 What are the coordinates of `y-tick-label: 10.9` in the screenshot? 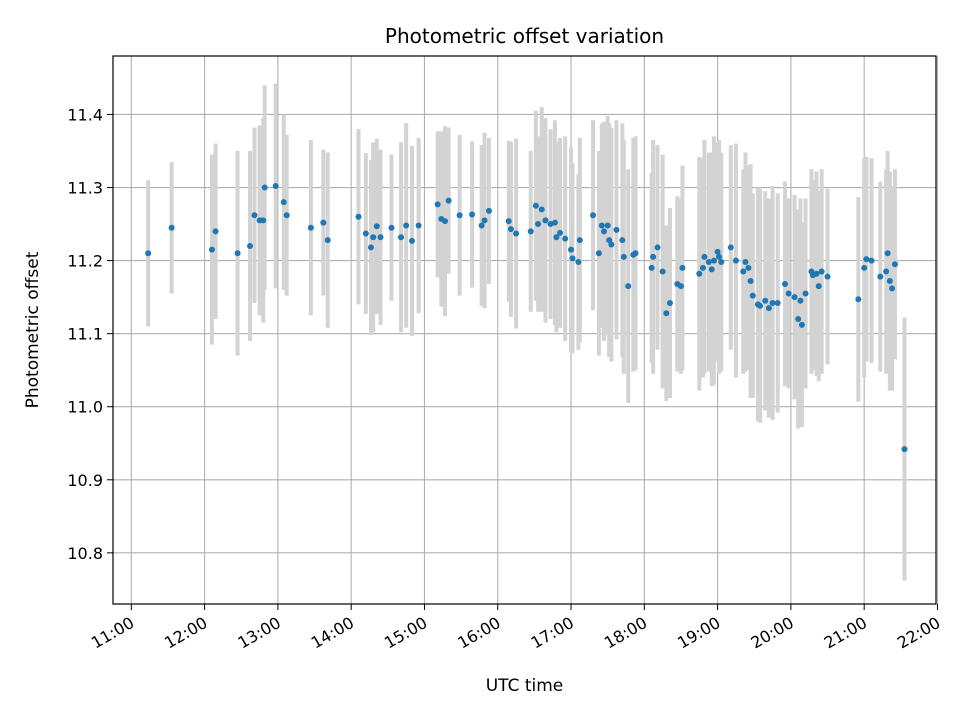 It's located at (85, 480).